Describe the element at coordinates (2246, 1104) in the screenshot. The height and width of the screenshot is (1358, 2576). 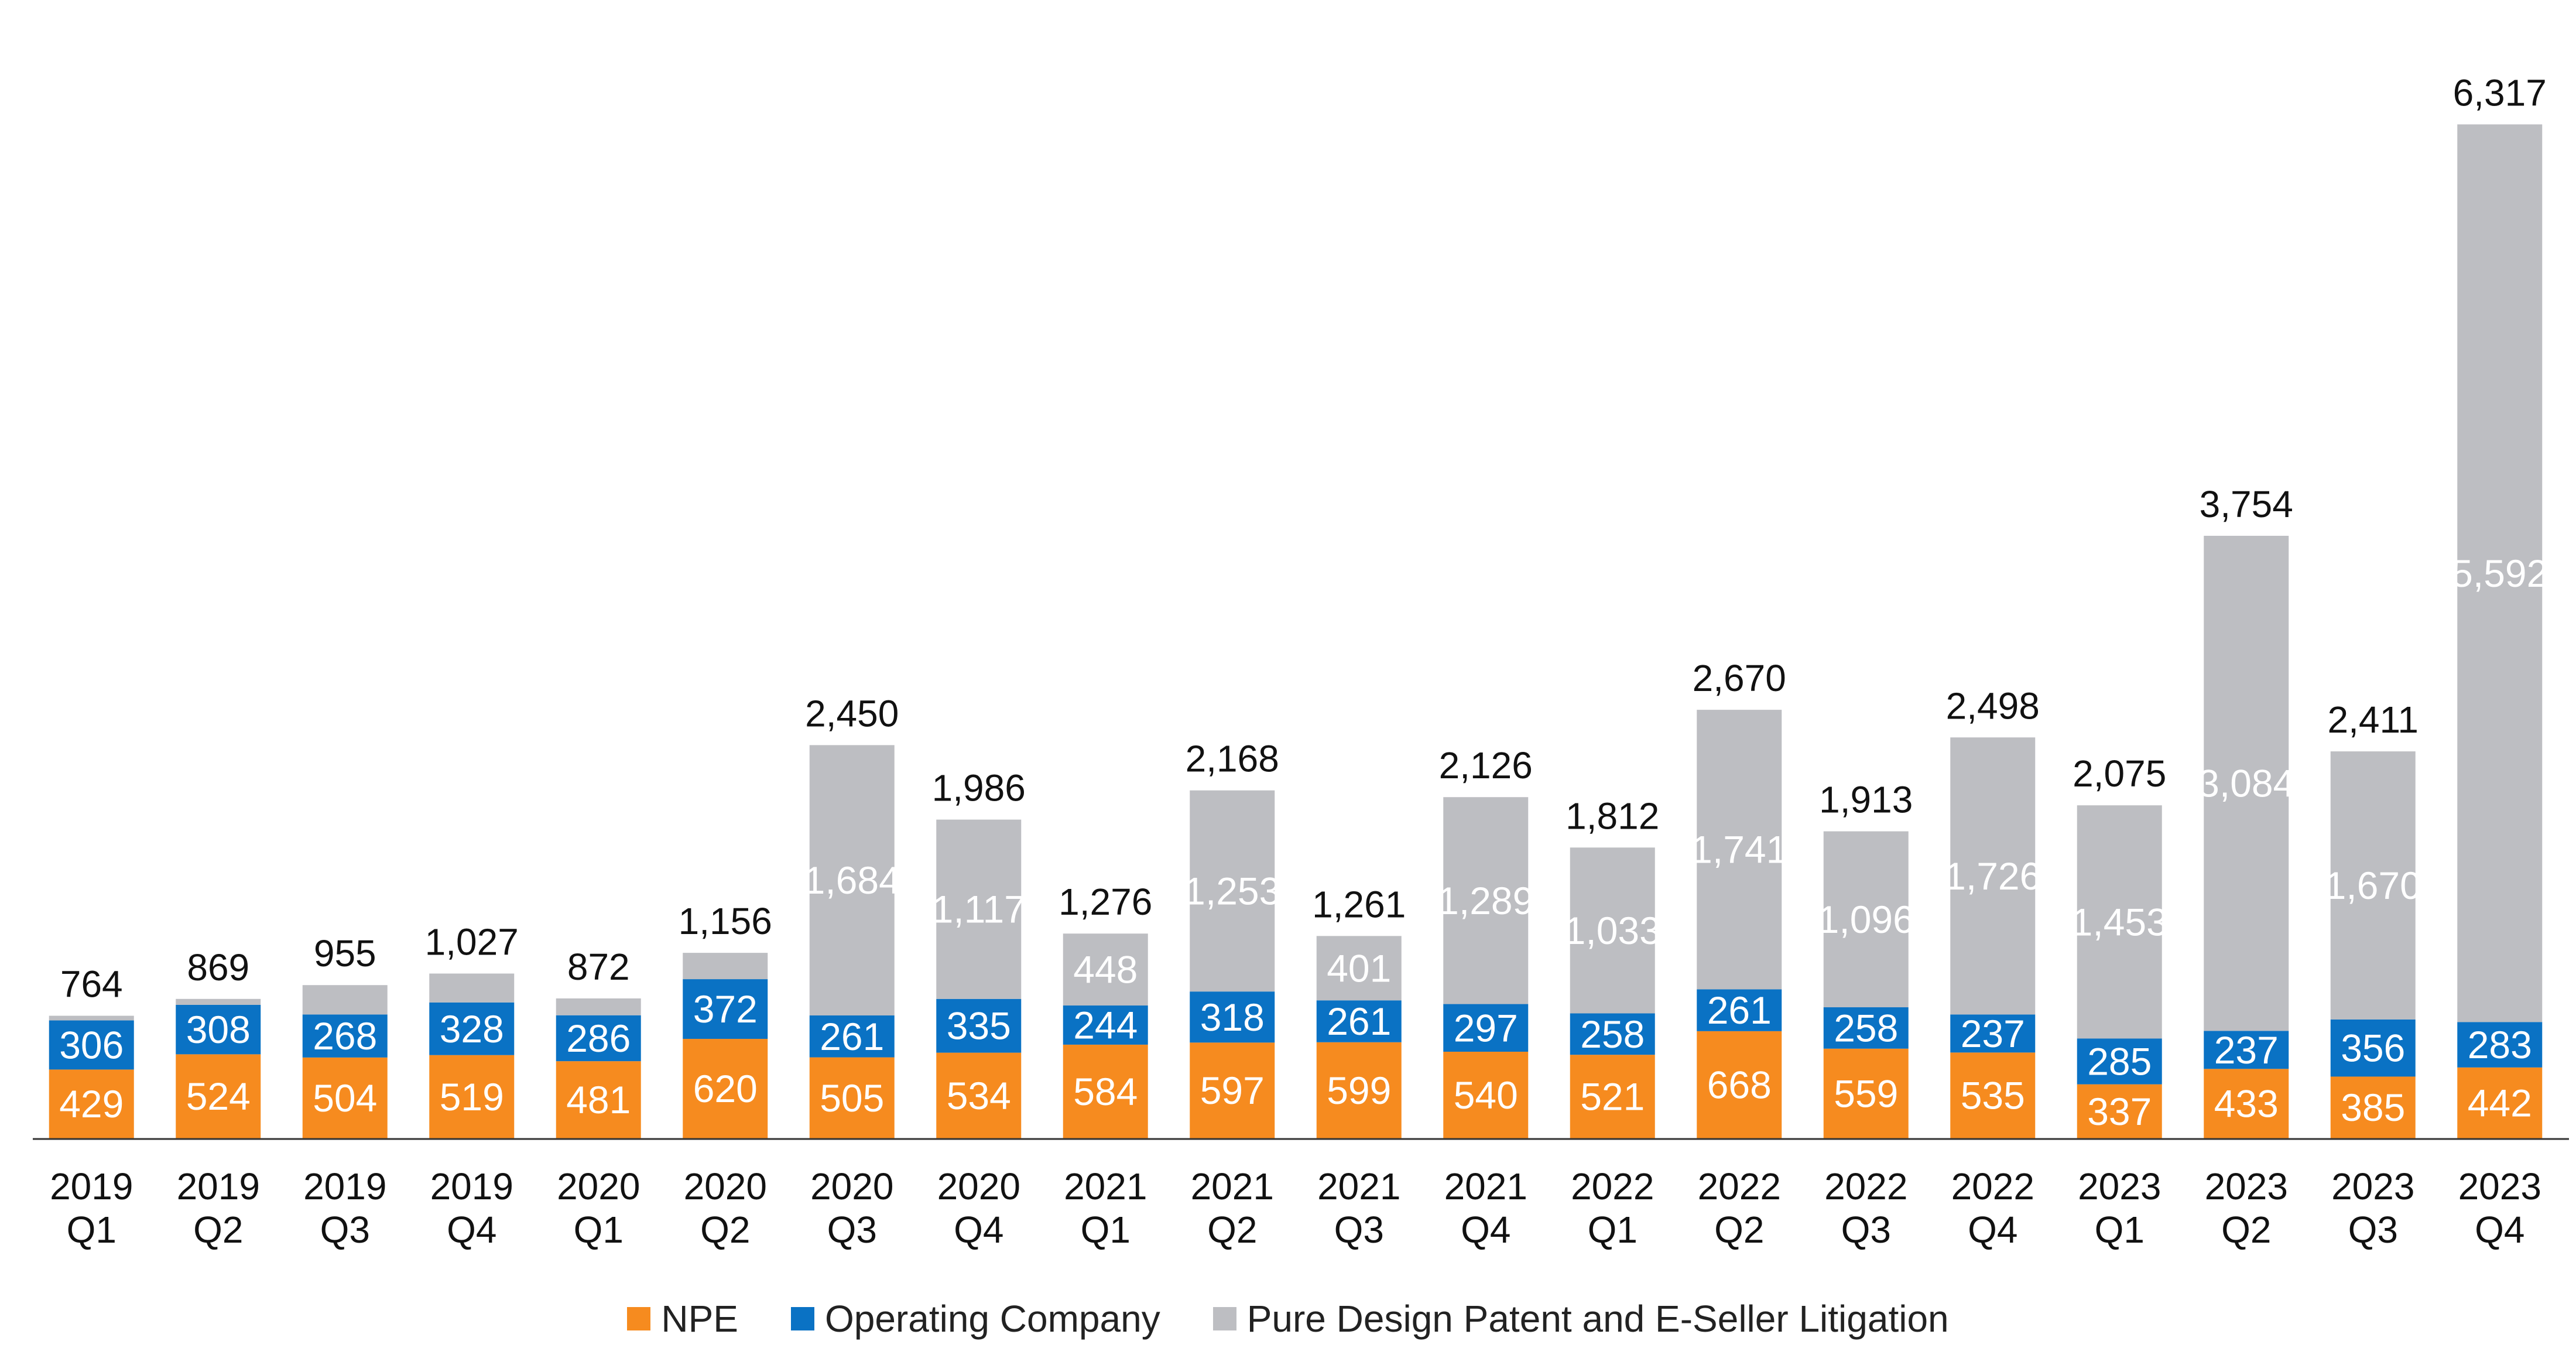
I see `segment-value-label: 433` at that location.